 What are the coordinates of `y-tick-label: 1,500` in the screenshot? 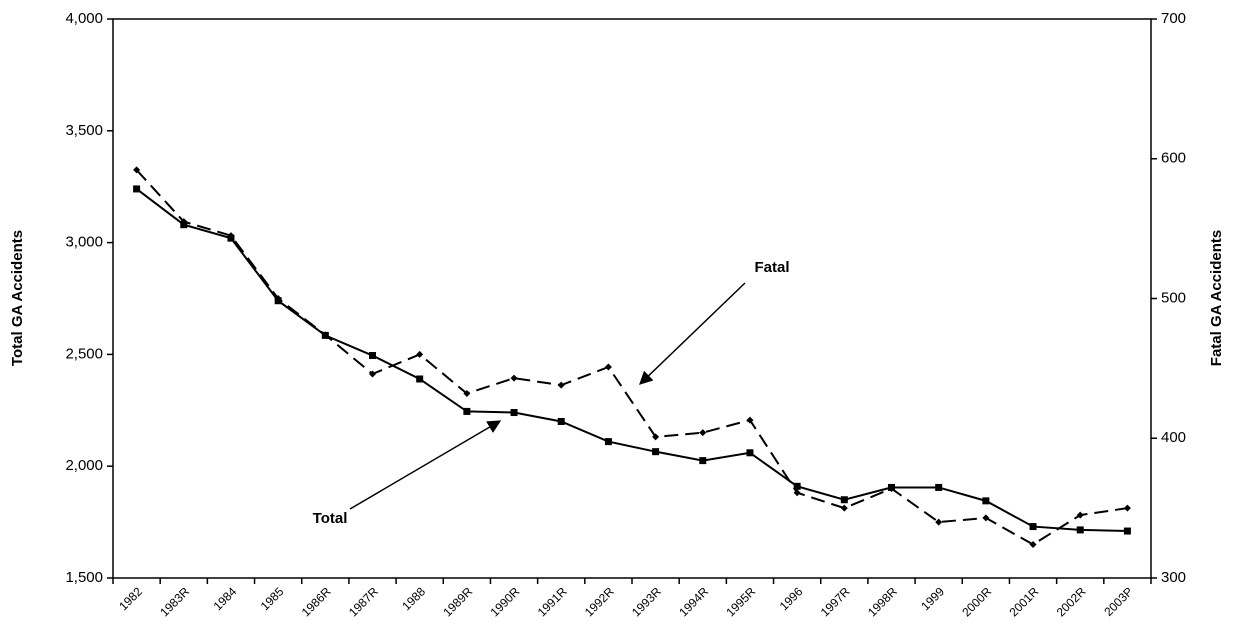 It's located at (84, 577).